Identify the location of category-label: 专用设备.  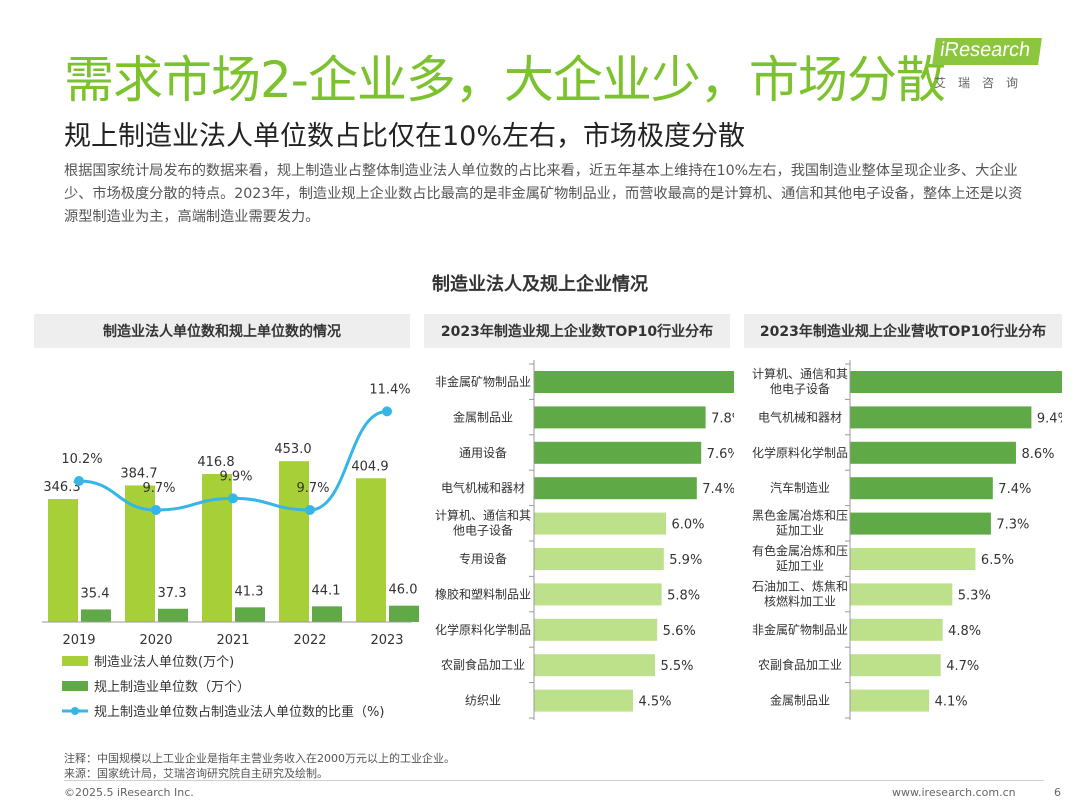
(483, 558).